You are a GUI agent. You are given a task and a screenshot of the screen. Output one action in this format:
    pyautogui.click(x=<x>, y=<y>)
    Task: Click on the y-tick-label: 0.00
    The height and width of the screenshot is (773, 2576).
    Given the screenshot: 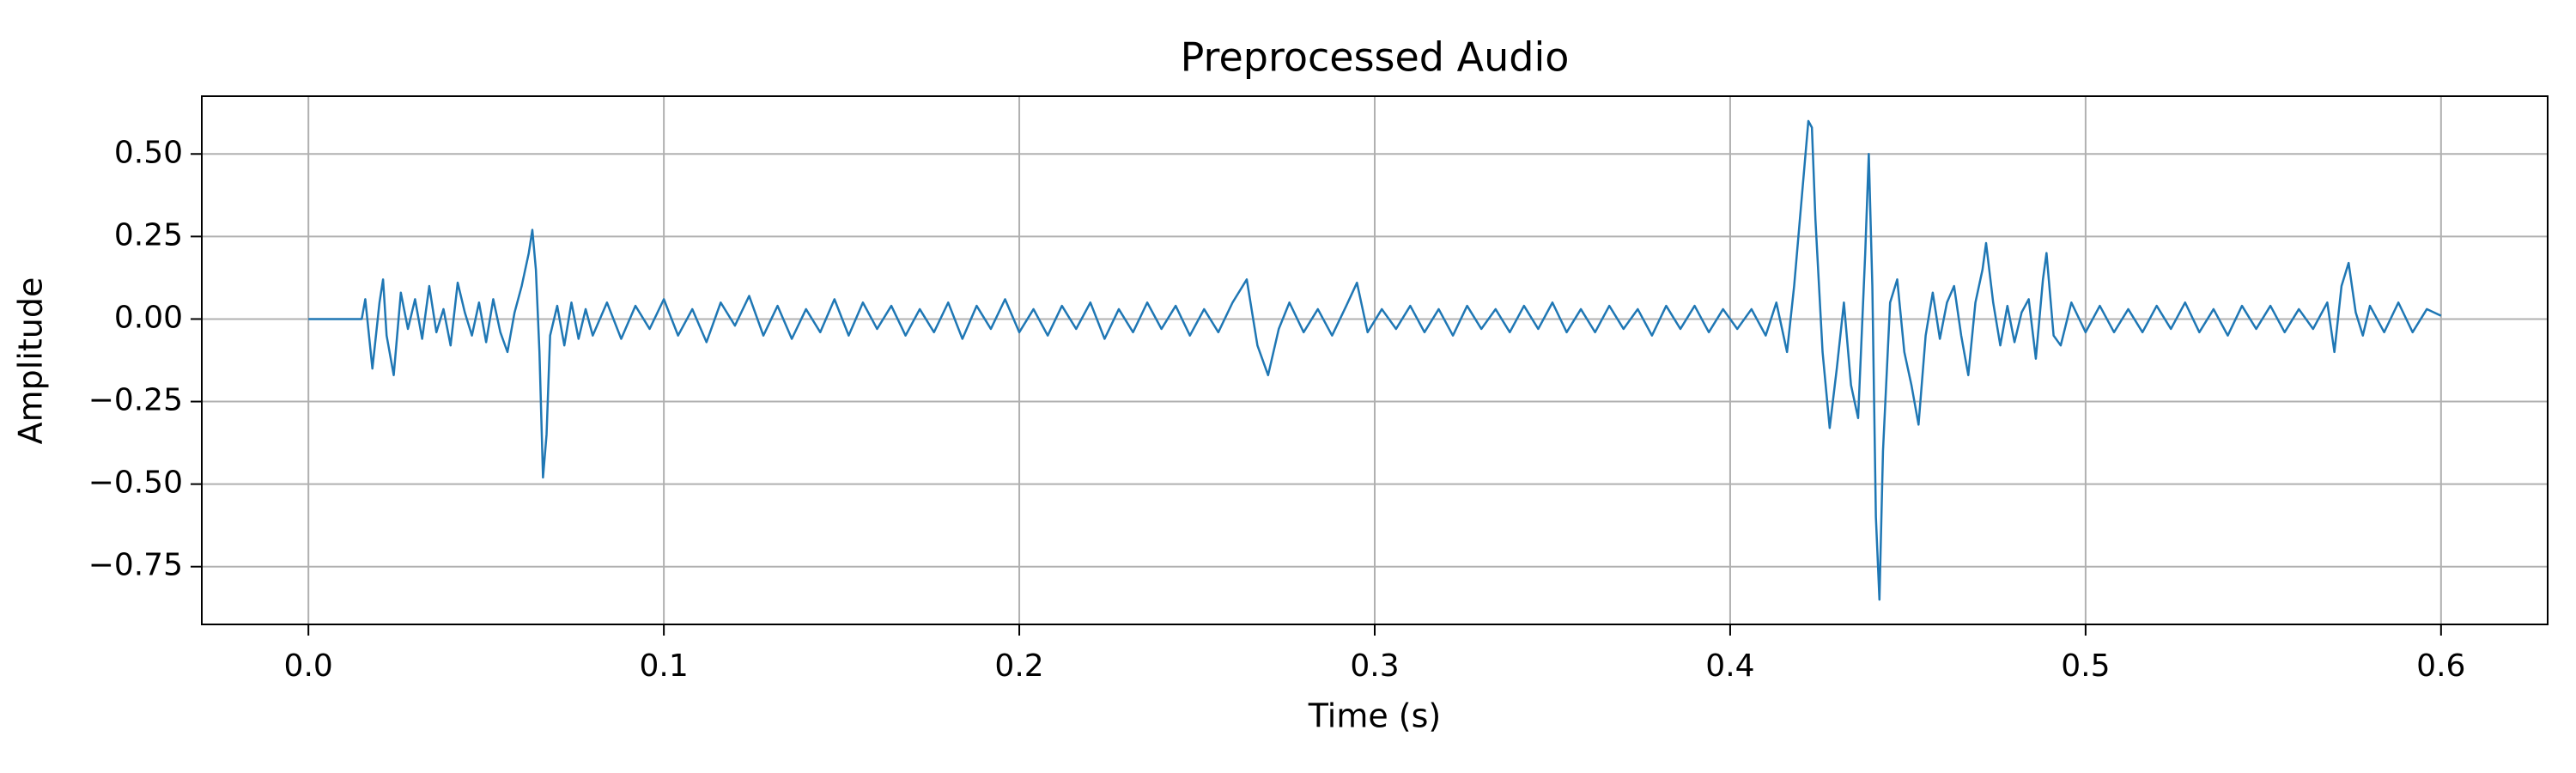 What is the action you would take?
    pyautogui.click(x=148, y=317)
    